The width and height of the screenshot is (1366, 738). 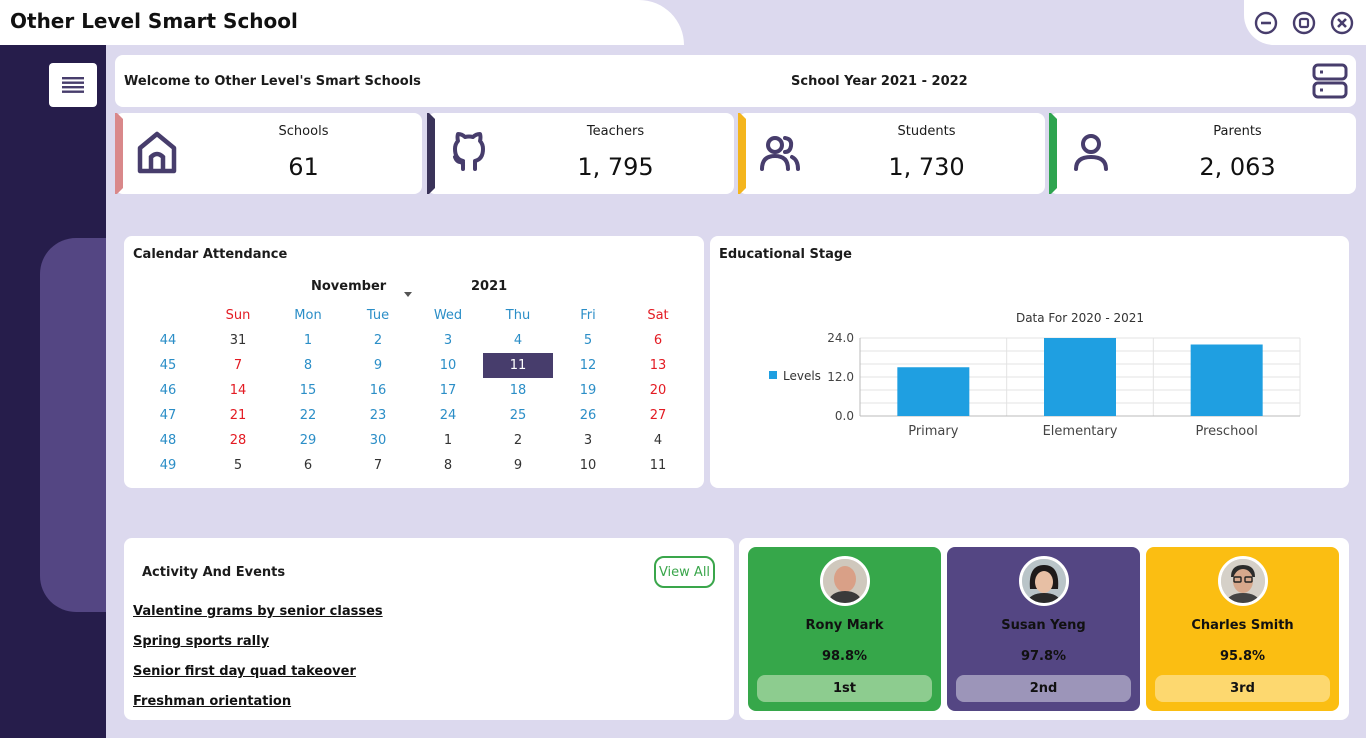 I want to click on activity-link: Freshman orientation, so click(x=212, y=701).